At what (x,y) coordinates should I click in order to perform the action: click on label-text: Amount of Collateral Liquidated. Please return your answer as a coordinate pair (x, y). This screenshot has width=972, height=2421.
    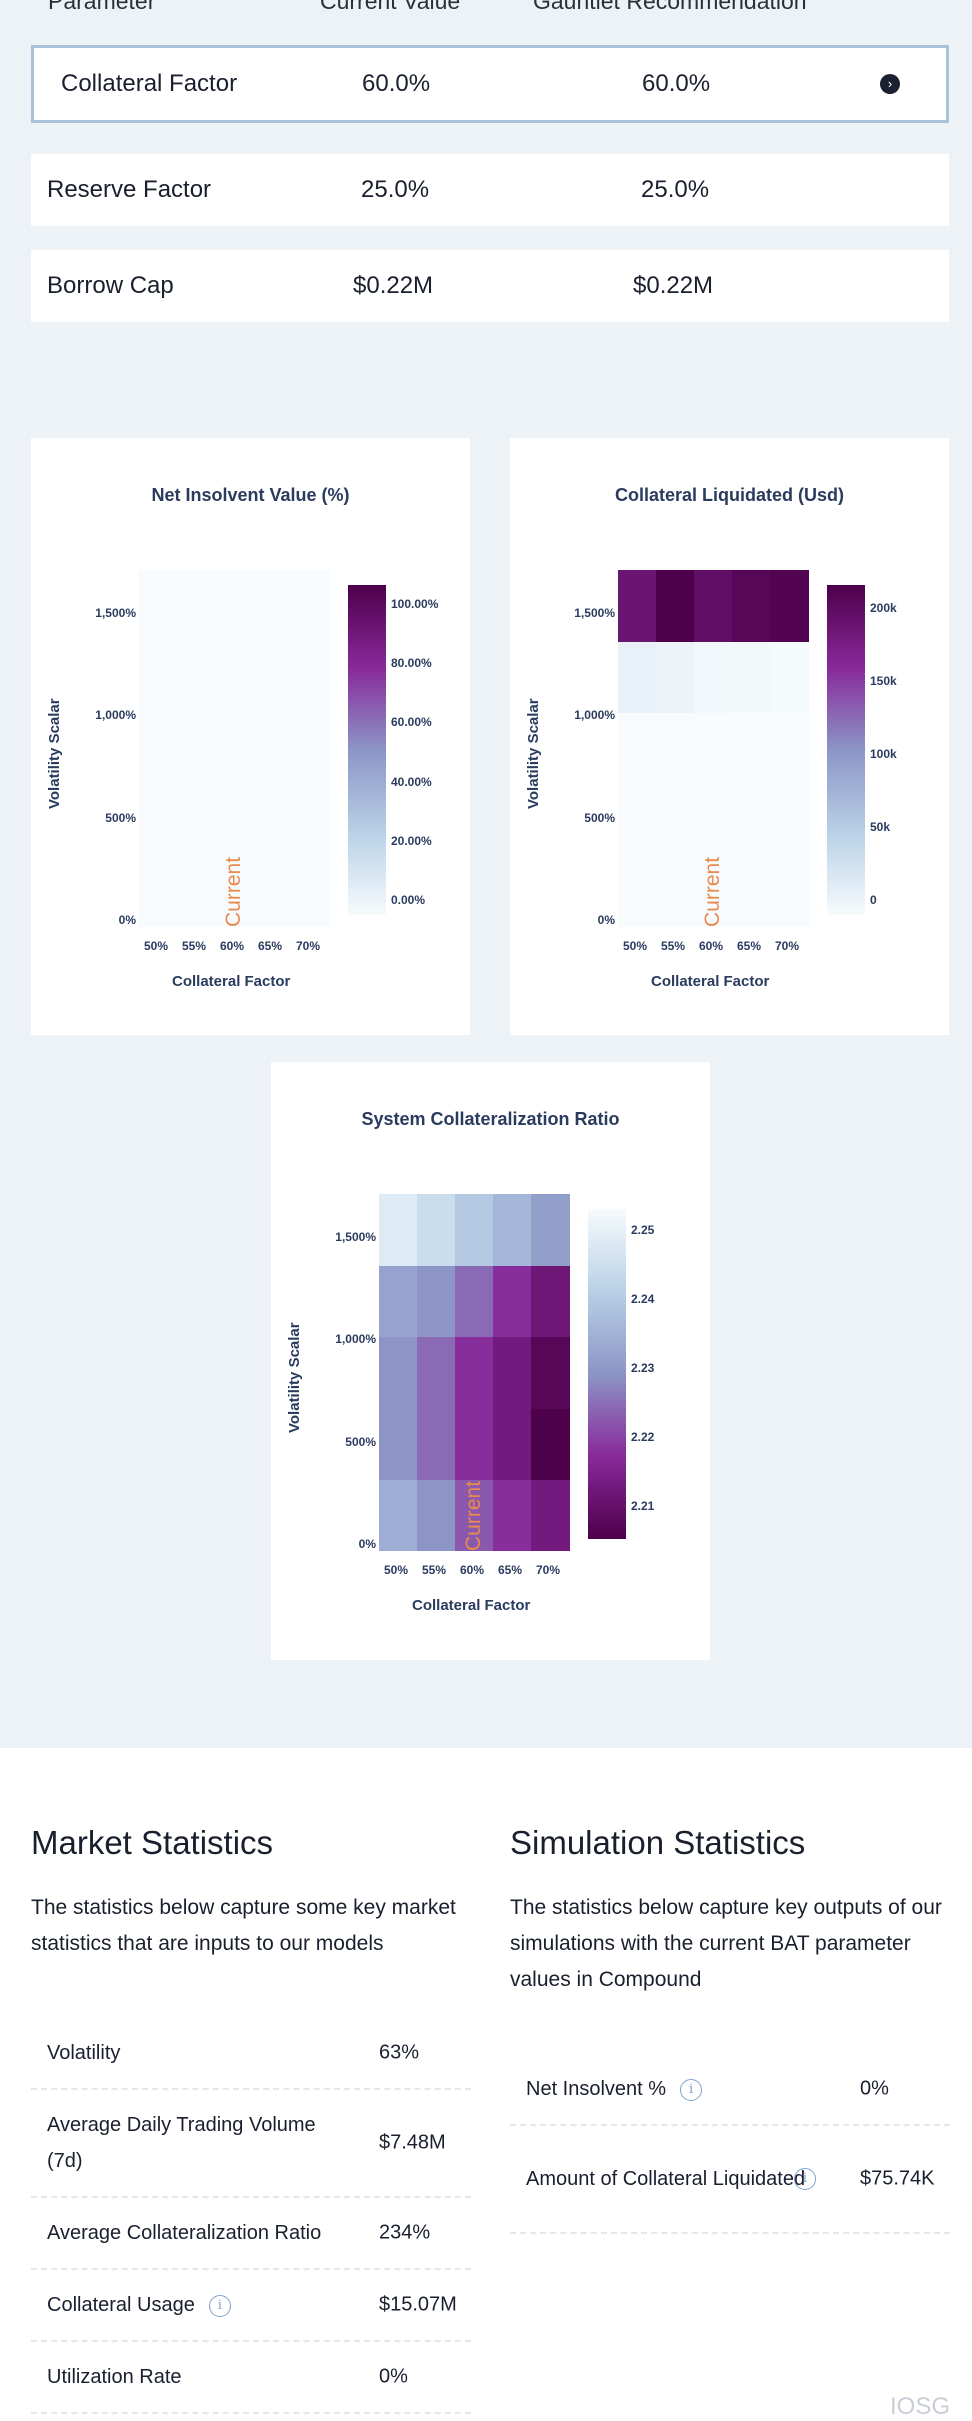
    Looking at the image, I should click on (666, 2179).